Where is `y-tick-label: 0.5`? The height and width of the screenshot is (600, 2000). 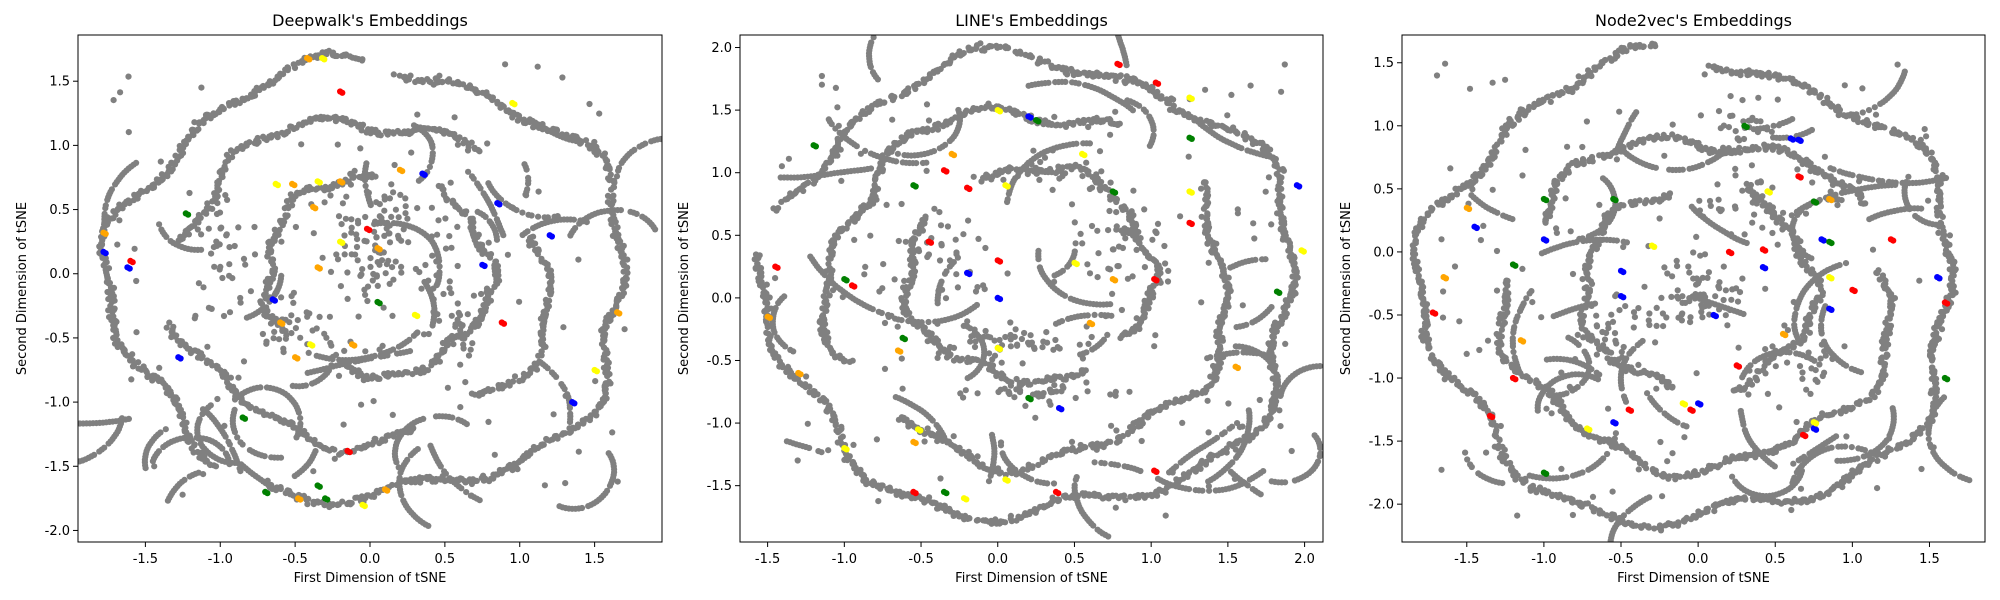
y-tick-label: 0.5 is located at coordinates (59, 210).